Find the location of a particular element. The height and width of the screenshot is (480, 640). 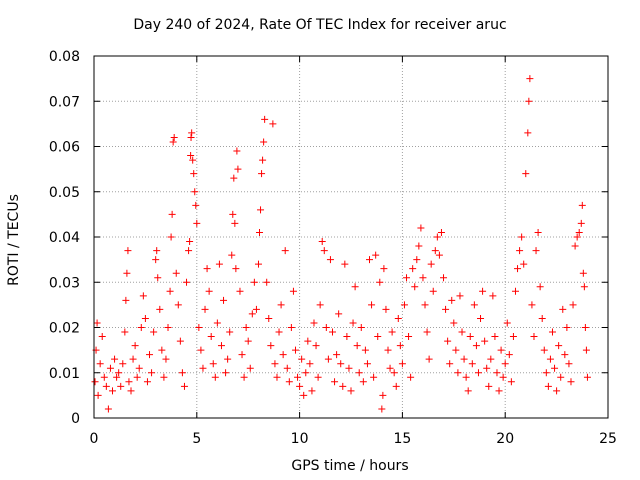

y-tick-label: 0.06 is located at coordinates (64, 148).